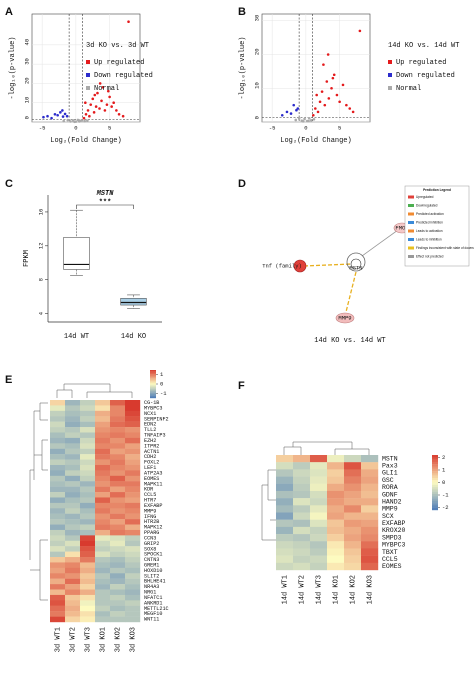 This screenshot has height=688, width=474. What do you see at coordinates (148, 490) in the screenshot?
I see `row-label: KDR` at bounding box center [148, 490].